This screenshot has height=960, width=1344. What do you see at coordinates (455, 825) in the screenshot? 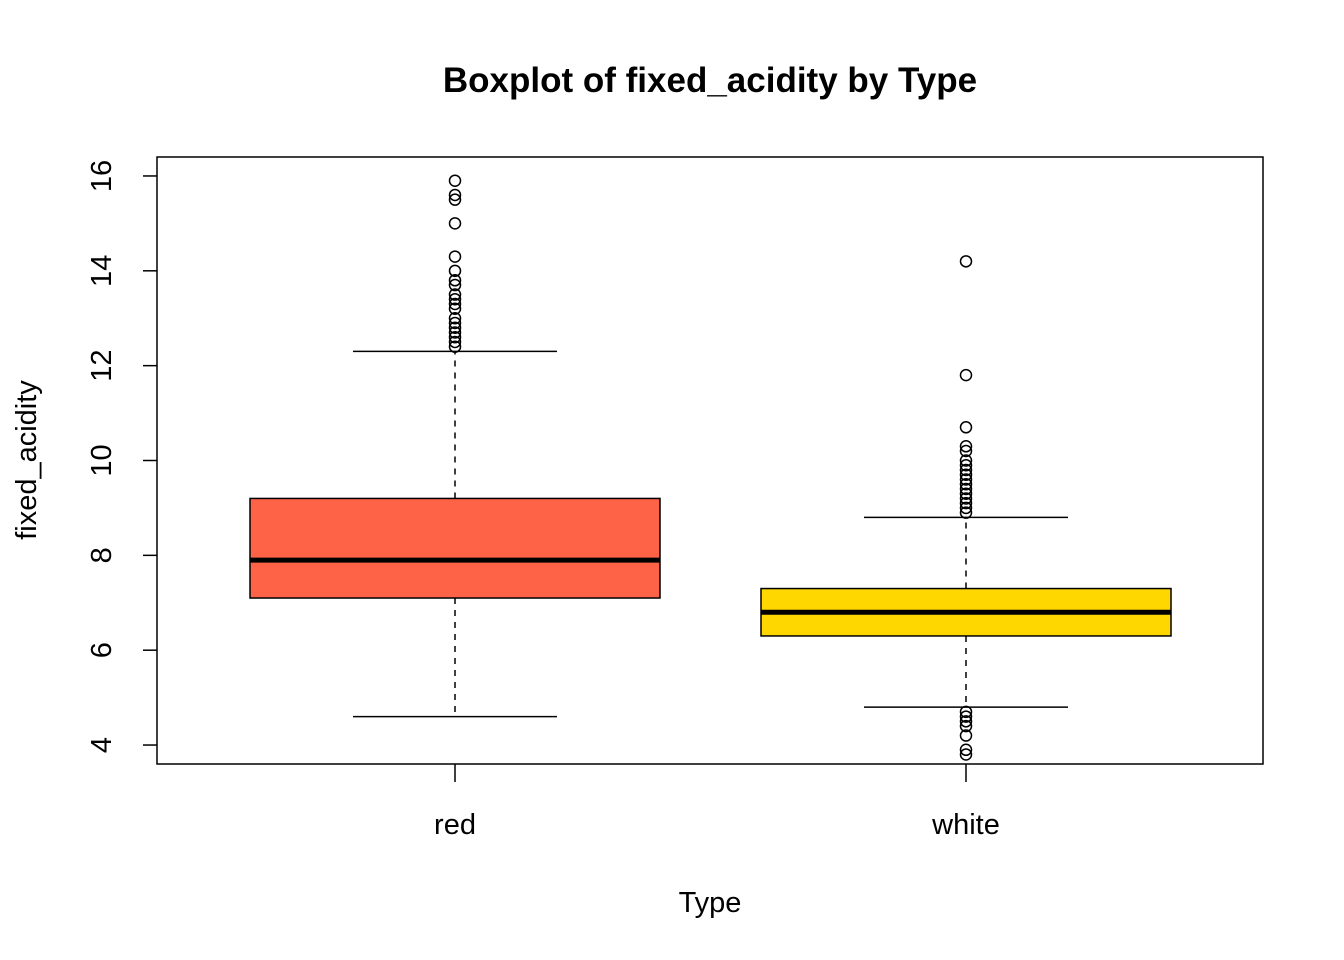
I see `x-tick-label: red` at bounding box center [455, 825].